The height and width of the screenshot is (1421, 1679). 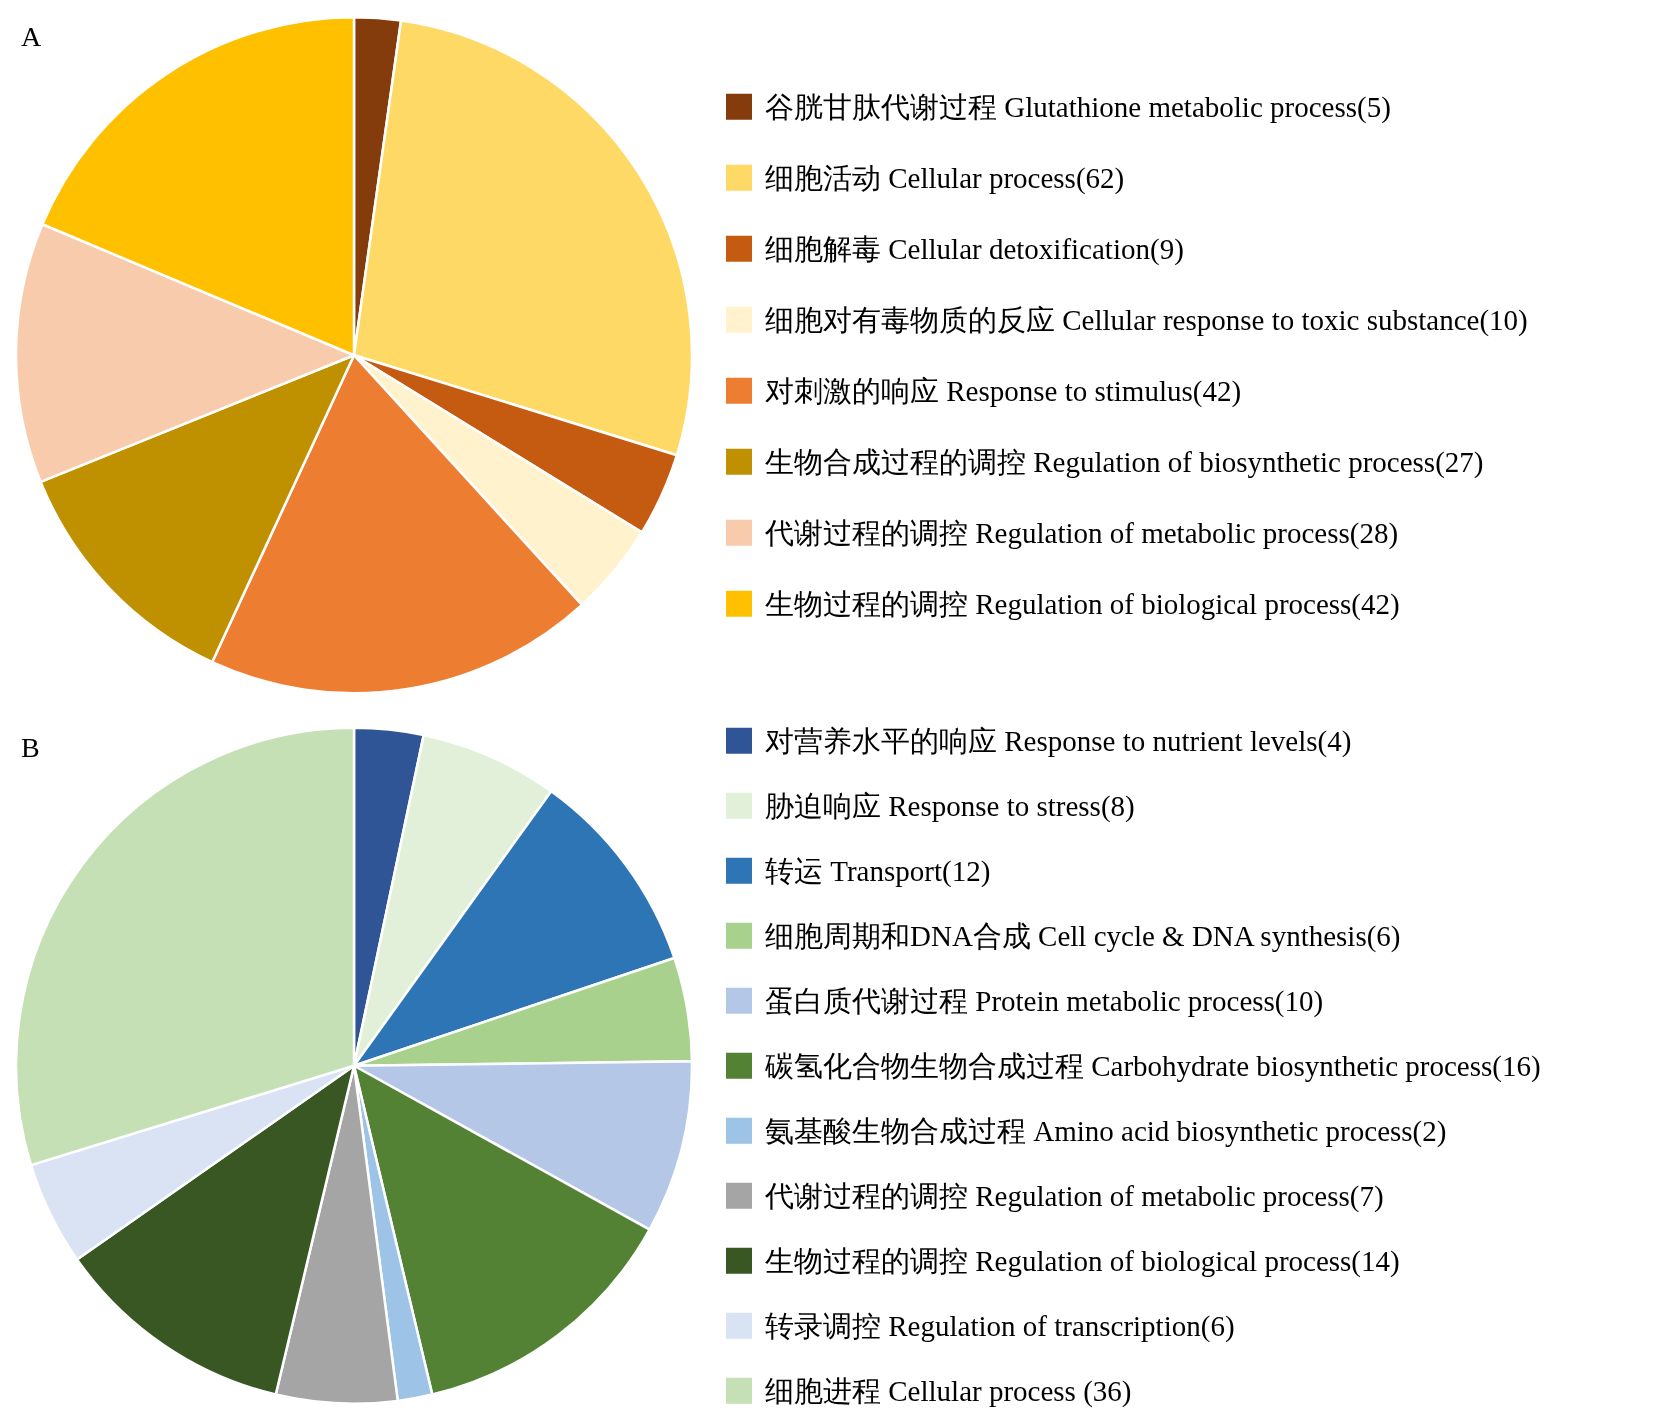 I want to click on legend-label: 生物过程的调控 Regulation of biological process(42), so click(x=1082, y=604).